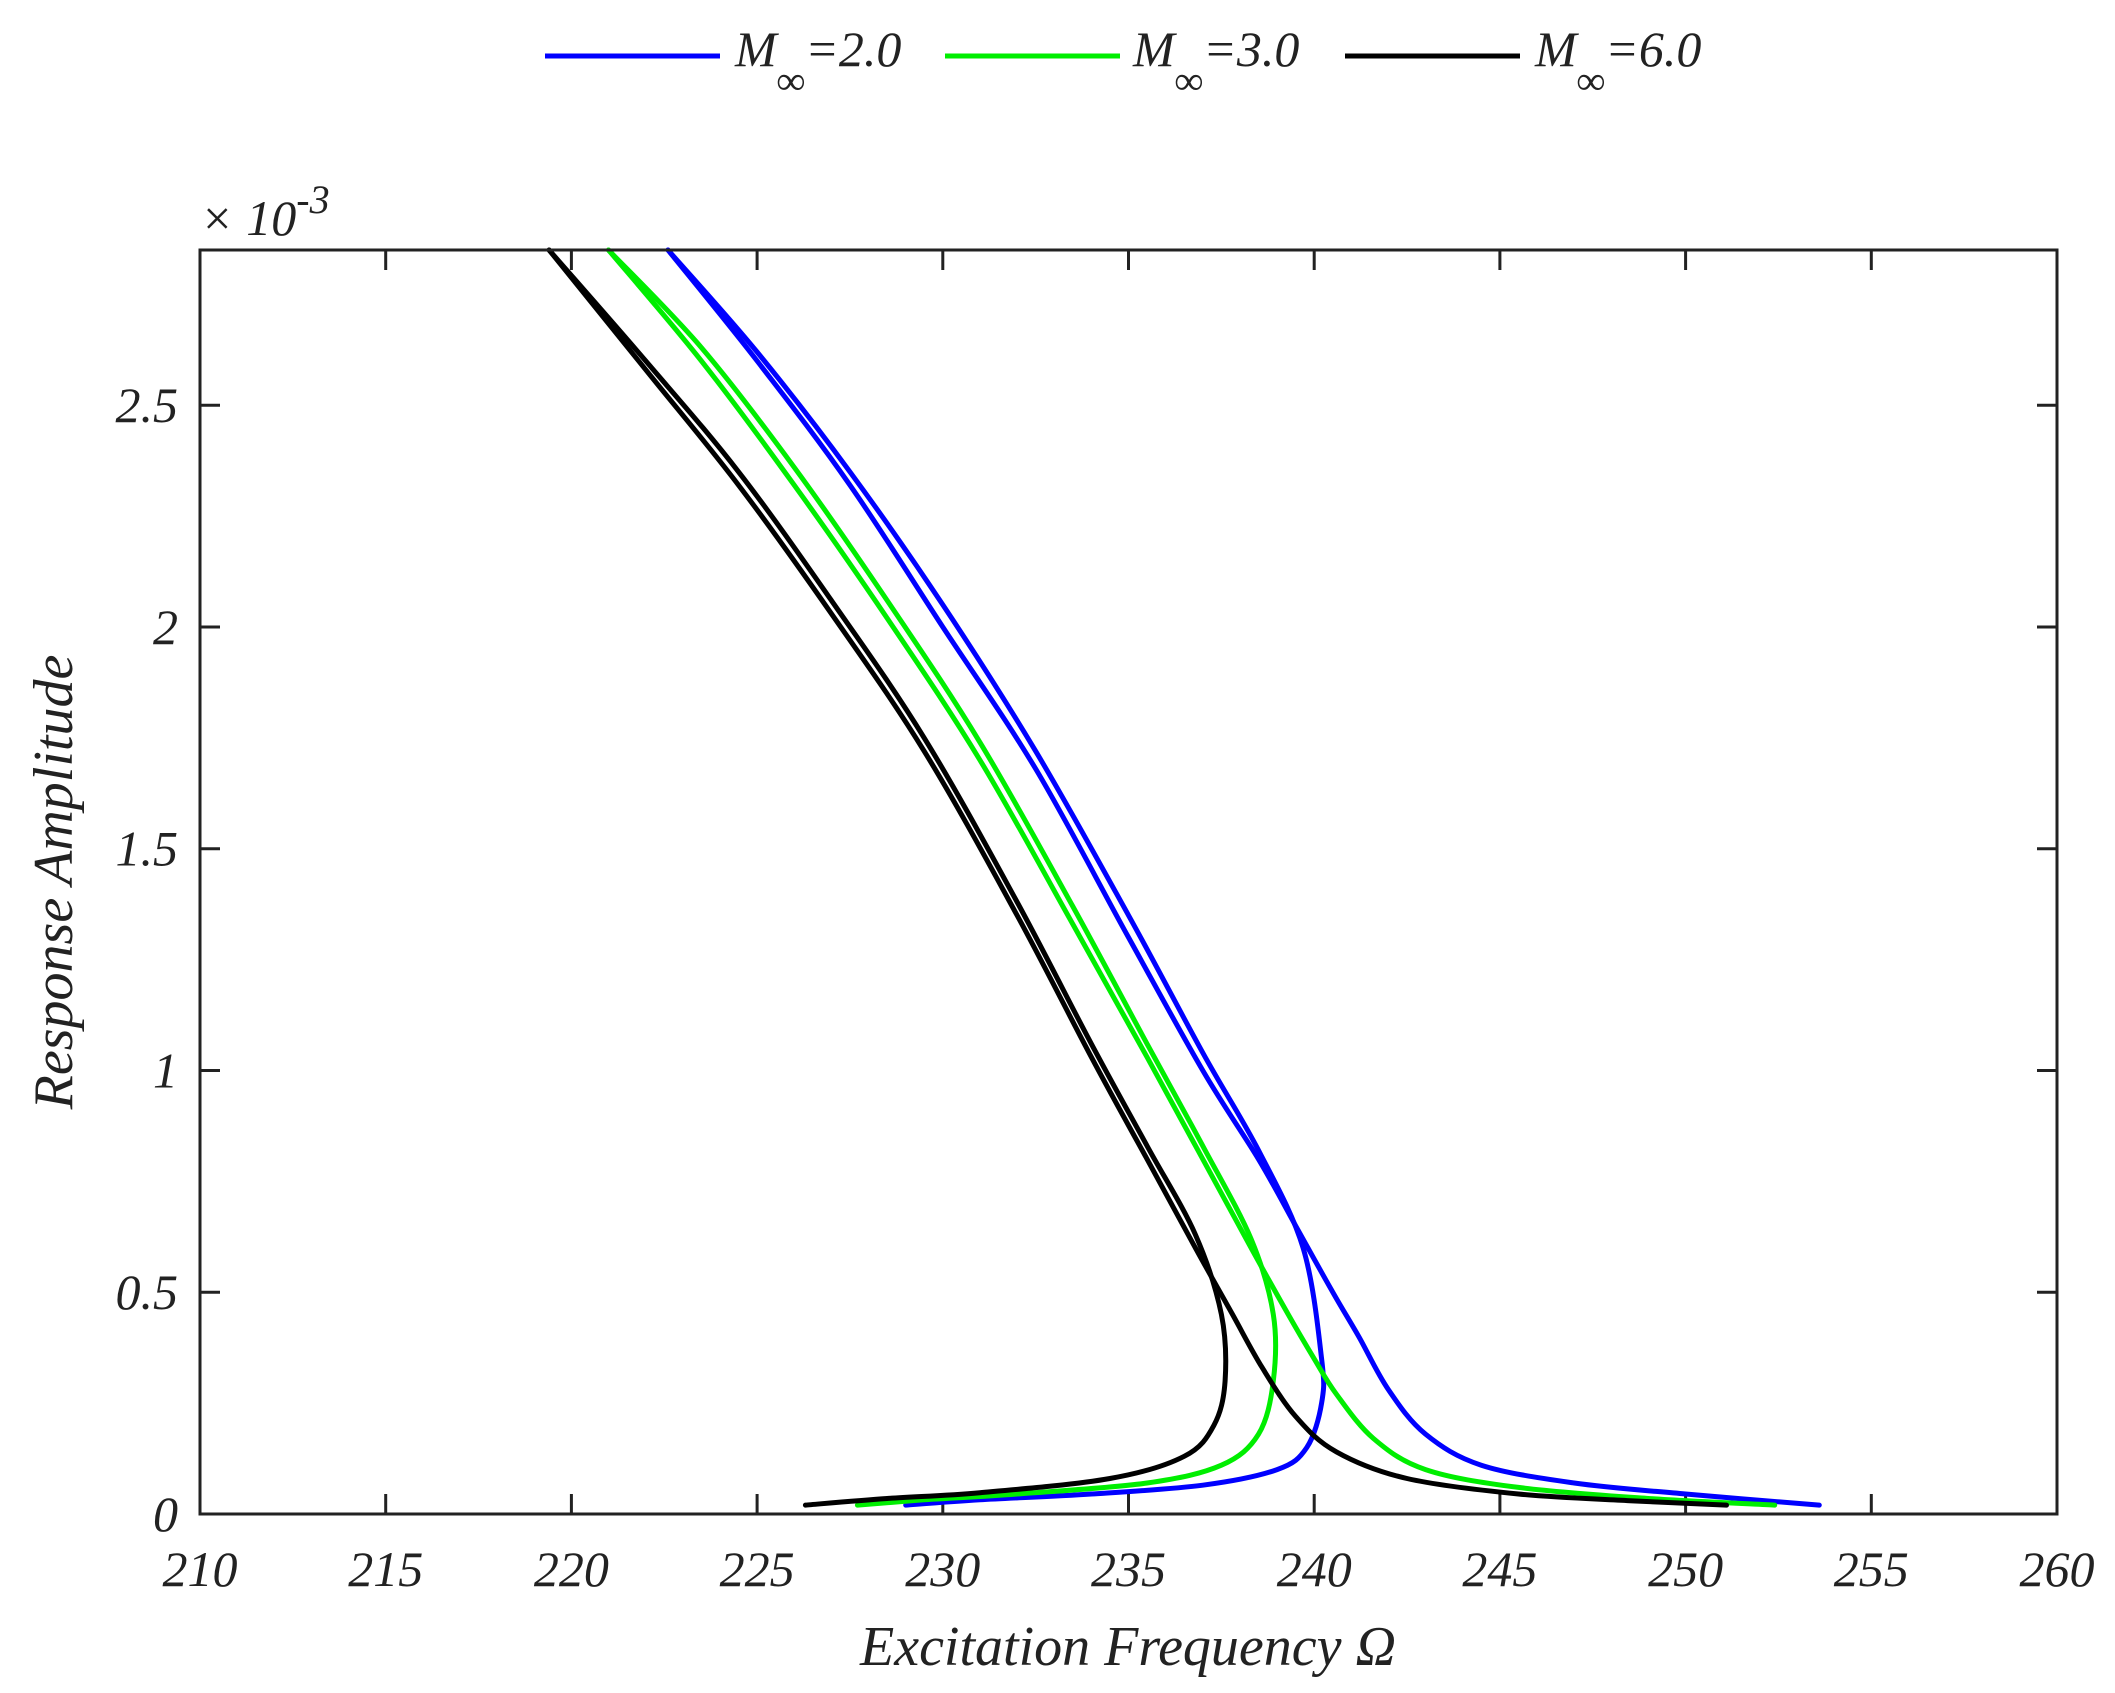 The height and width of the screenshot is (1693, 2115). What do you see at coordinates (1499, 1569) in the screenshot?
I see `x-tick-label: 245` at bounding box center [1499, 1569].